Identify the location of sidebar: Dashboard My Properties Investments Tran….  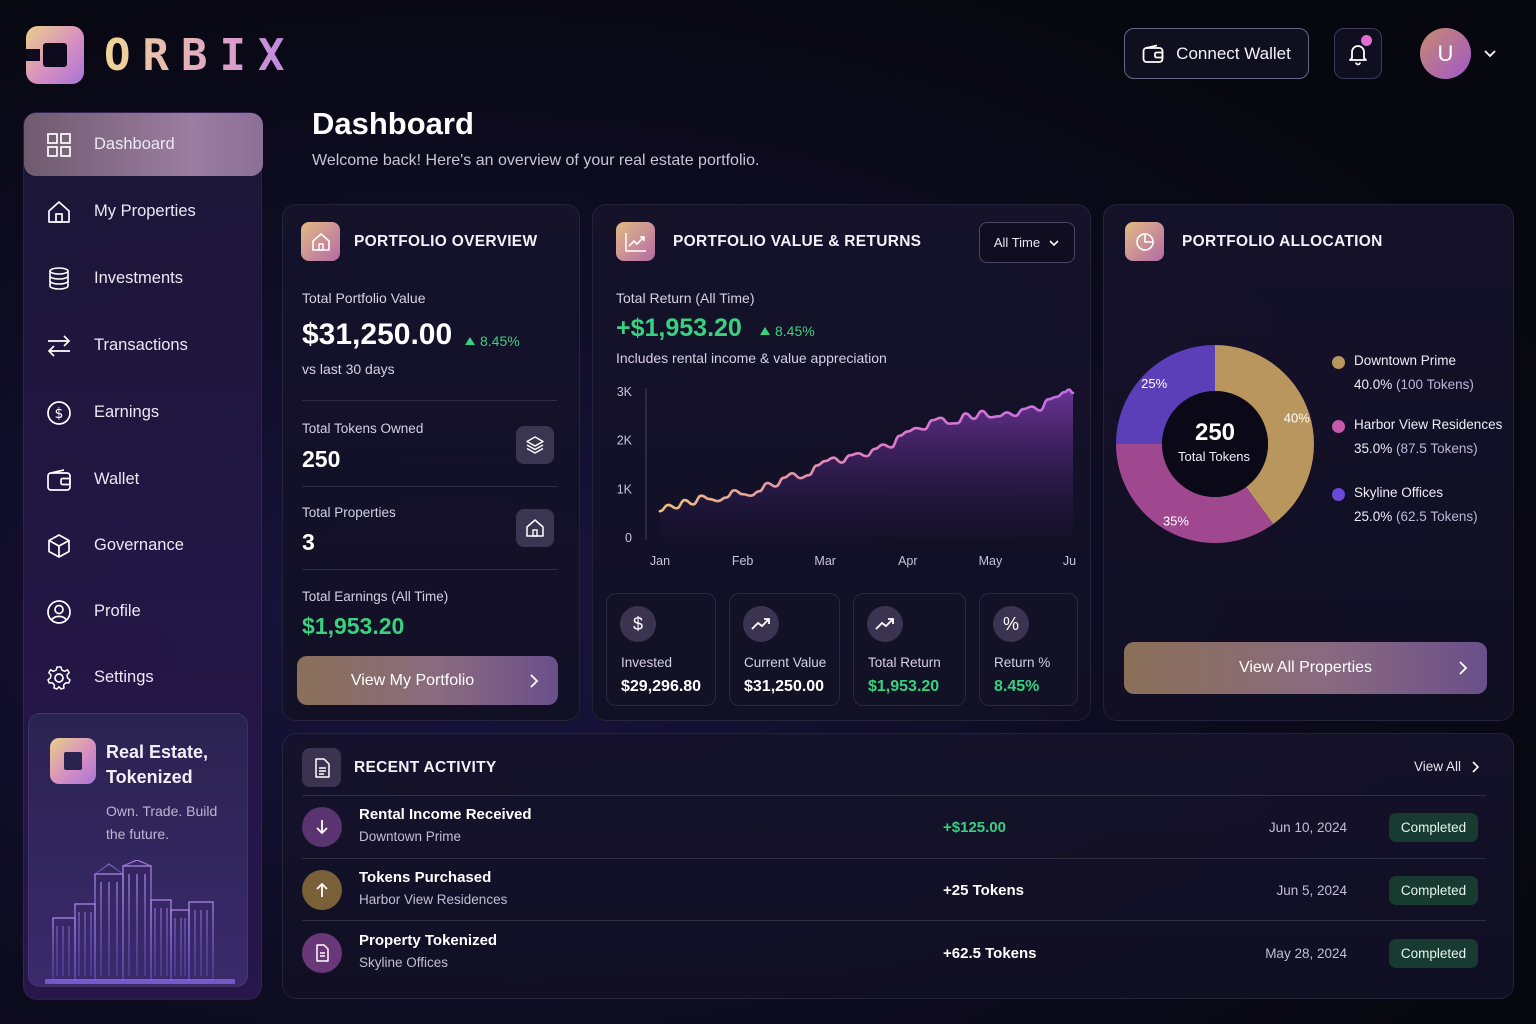
(143, 556).